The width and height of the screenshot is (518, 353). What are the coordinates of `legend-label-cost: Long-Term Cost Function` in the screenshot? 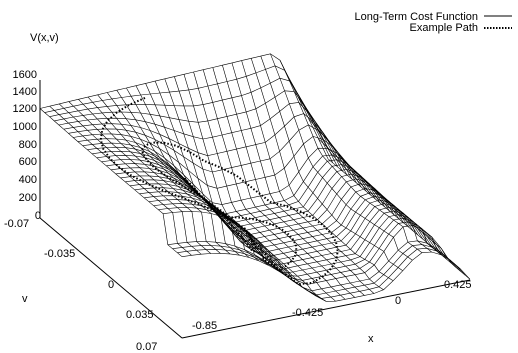 It's located at (417, 17).